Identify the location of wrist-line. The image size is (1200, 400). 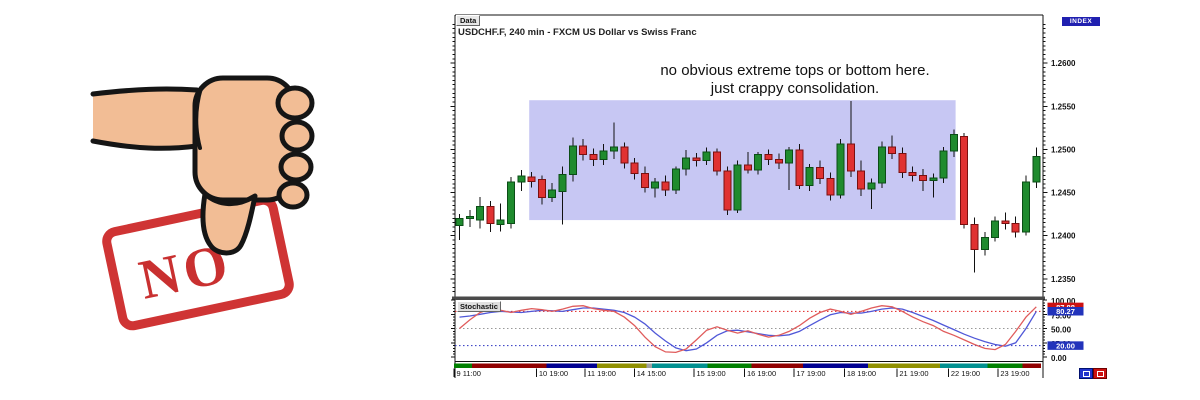
(198, 118).